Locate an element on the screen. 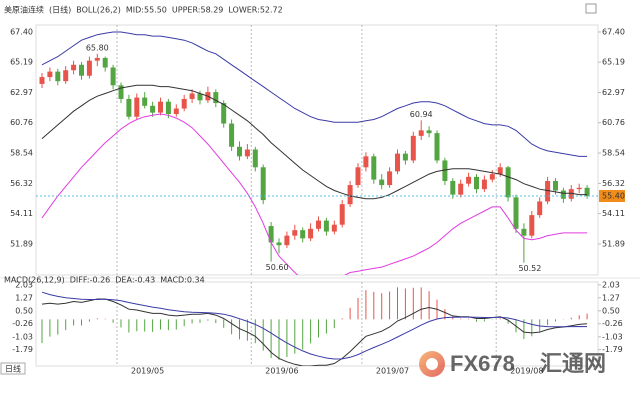 This screenshot has height=400, width=640. period-tab-label: 日线 is located at coordinates (13, 369).